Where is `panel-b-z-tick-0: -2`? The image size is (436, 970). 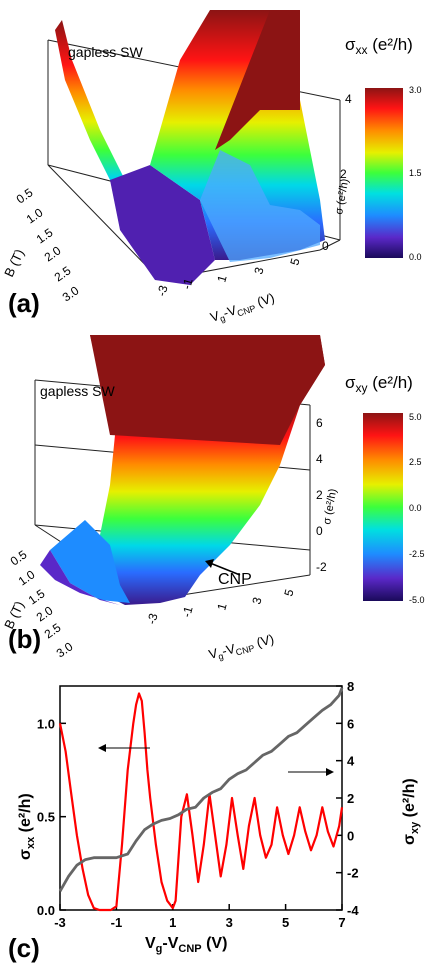
panel-b-z-tick-0: -2 is located at coordinates (321, 567).